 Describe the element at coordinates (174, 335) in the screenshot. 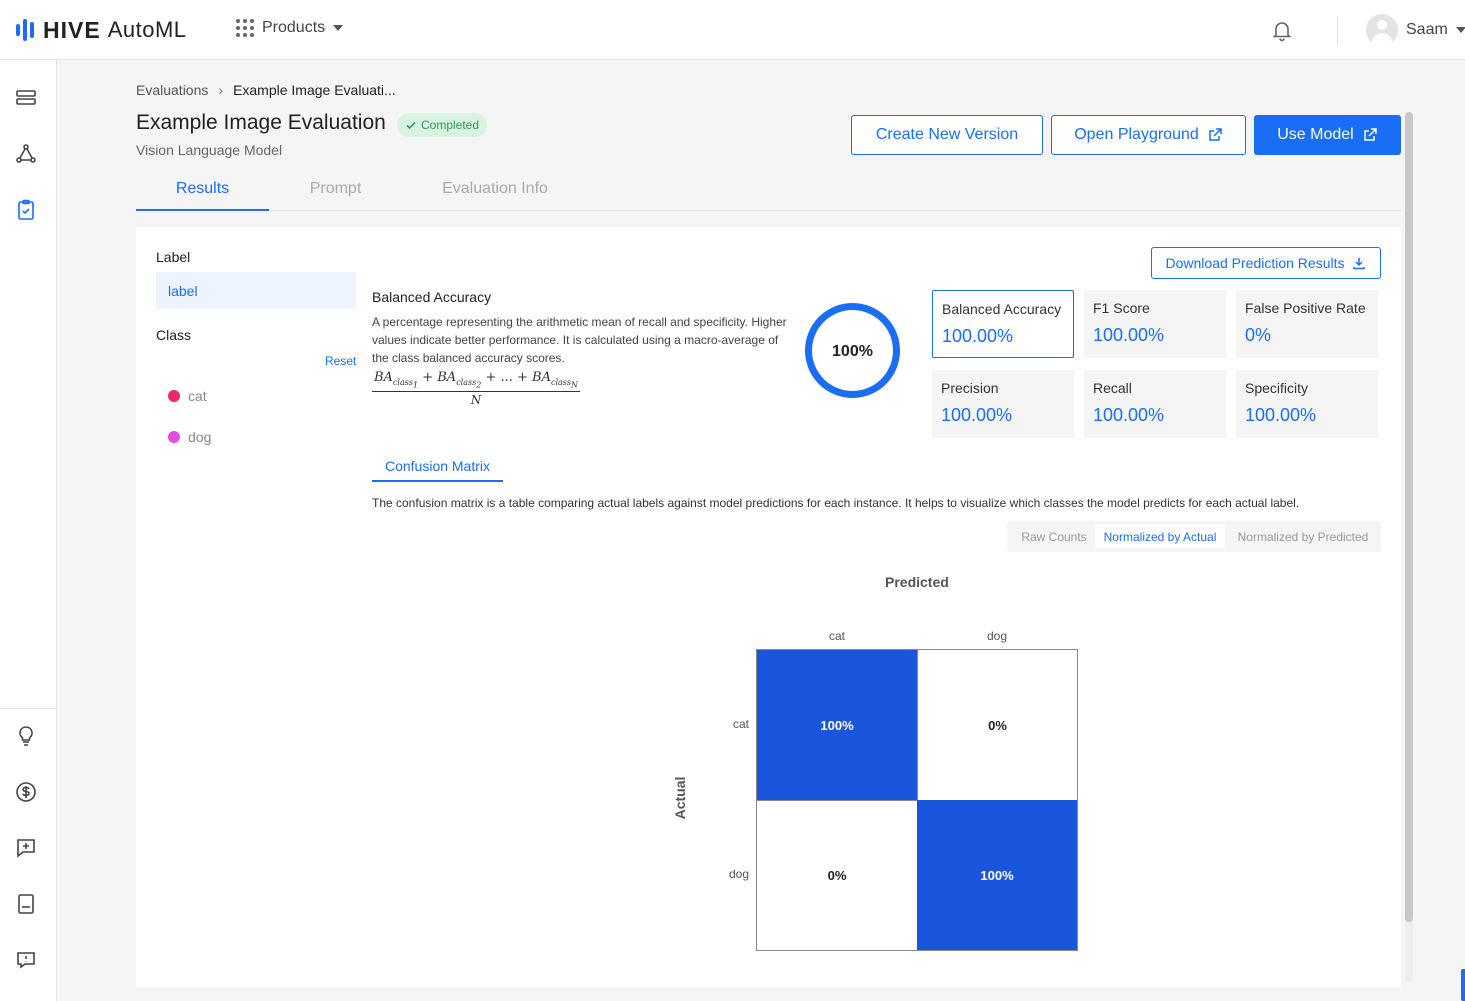

I see `class-heading: Class` at that location.